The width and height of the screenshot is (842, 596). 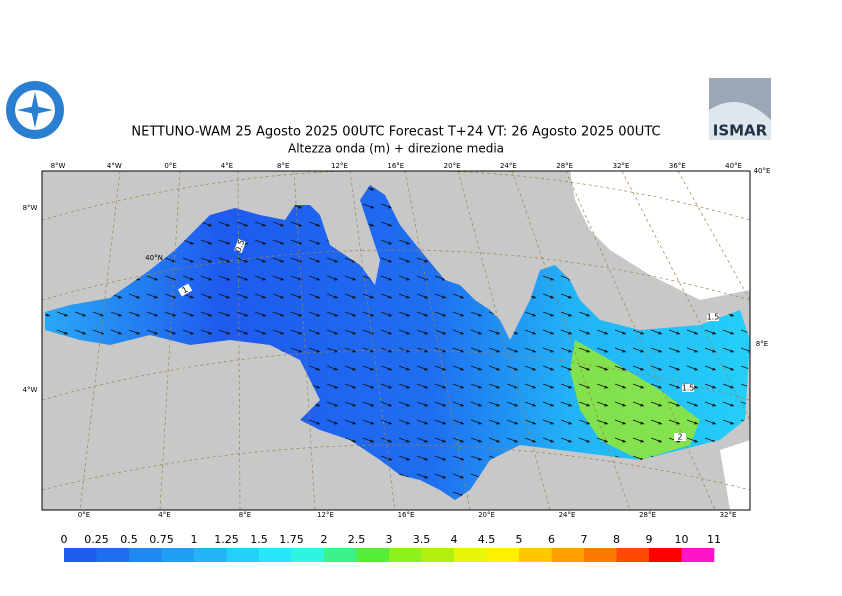 I want to click on colorbar-label: 5, so click(x=519, y=539).